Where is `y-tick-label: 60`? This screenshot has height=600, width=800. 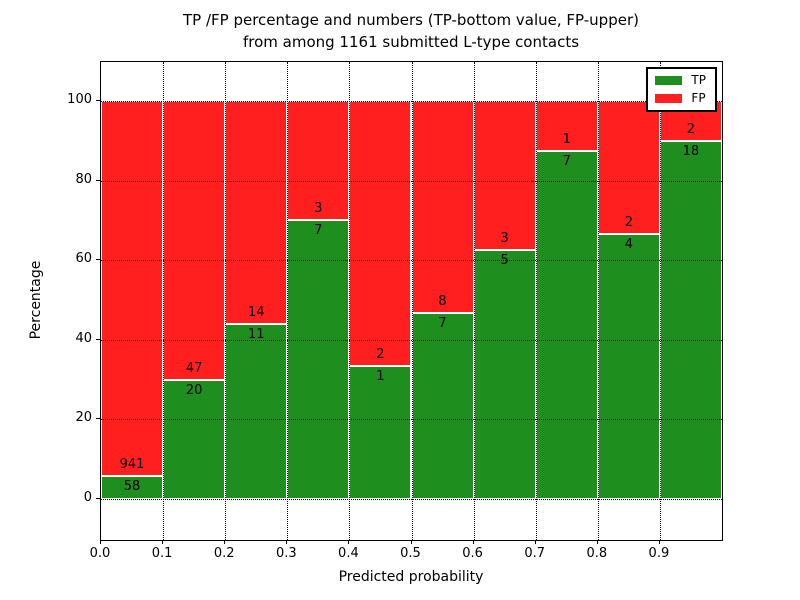 y-tick-label: 60 is located at coordinates (83, 259).